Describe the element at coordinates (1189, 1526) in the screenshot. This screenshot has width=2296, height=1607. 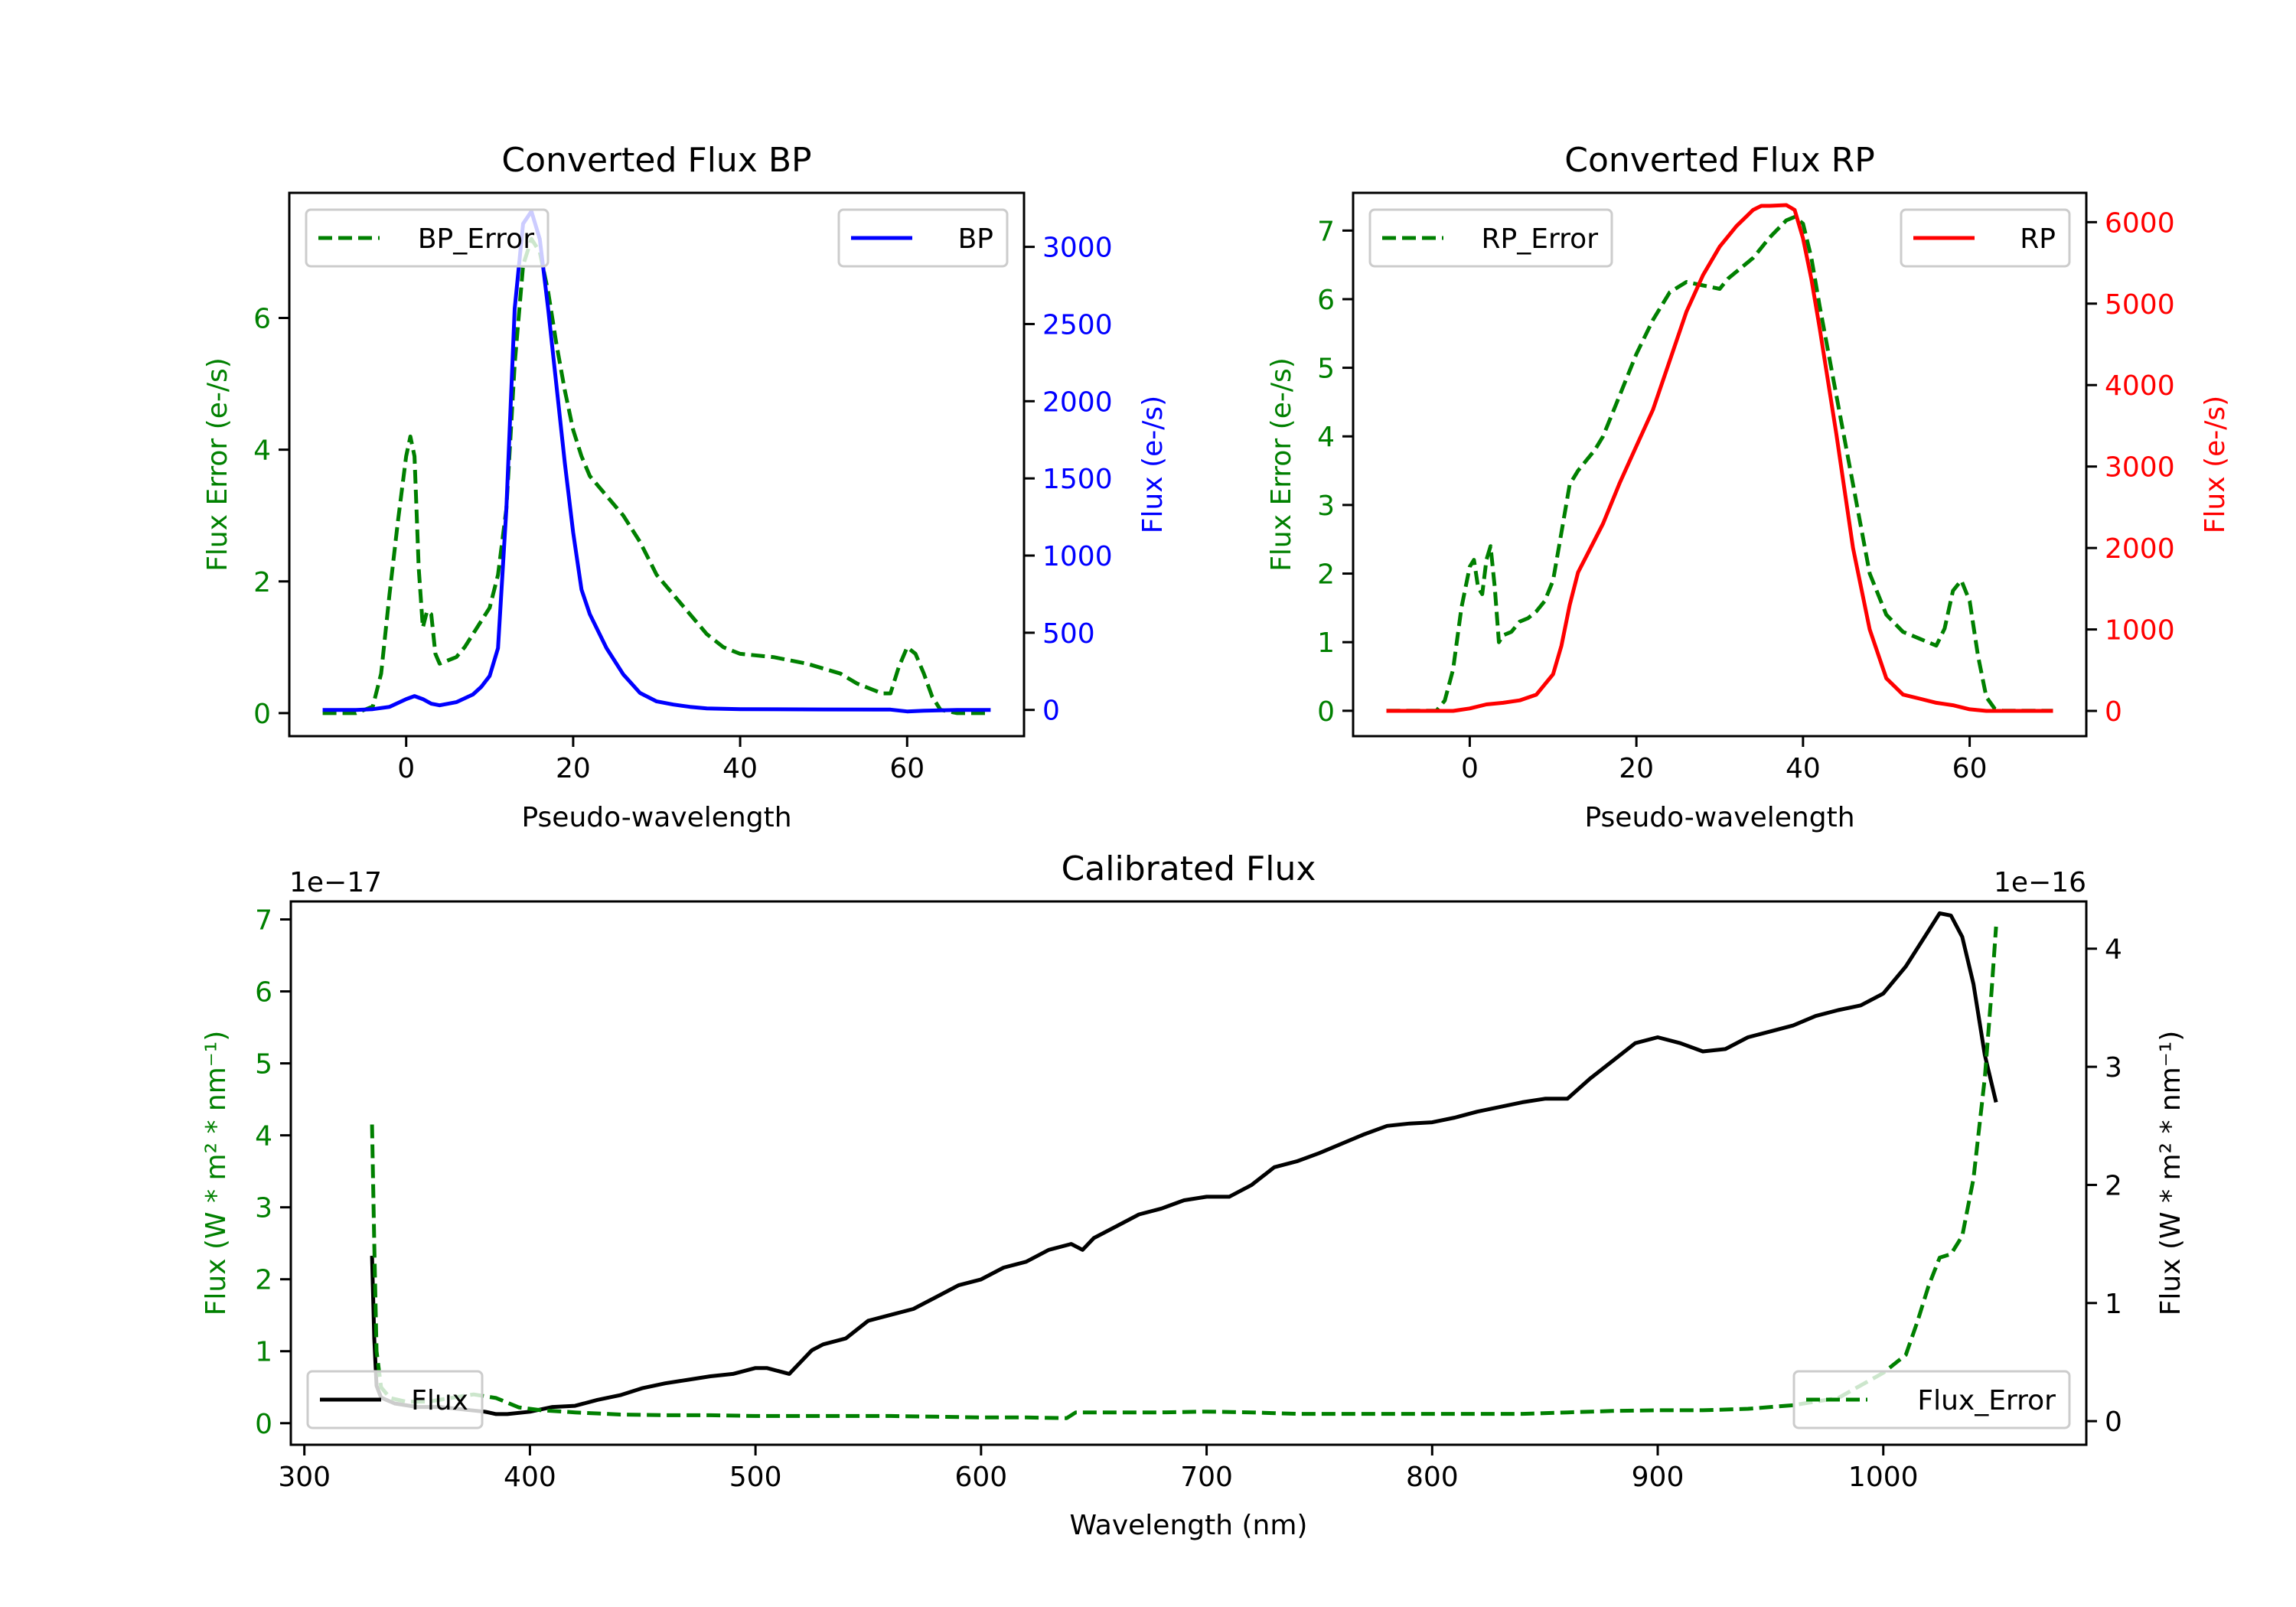
I see `calibrated-xlabel: Wavelength (nm)` at that location.